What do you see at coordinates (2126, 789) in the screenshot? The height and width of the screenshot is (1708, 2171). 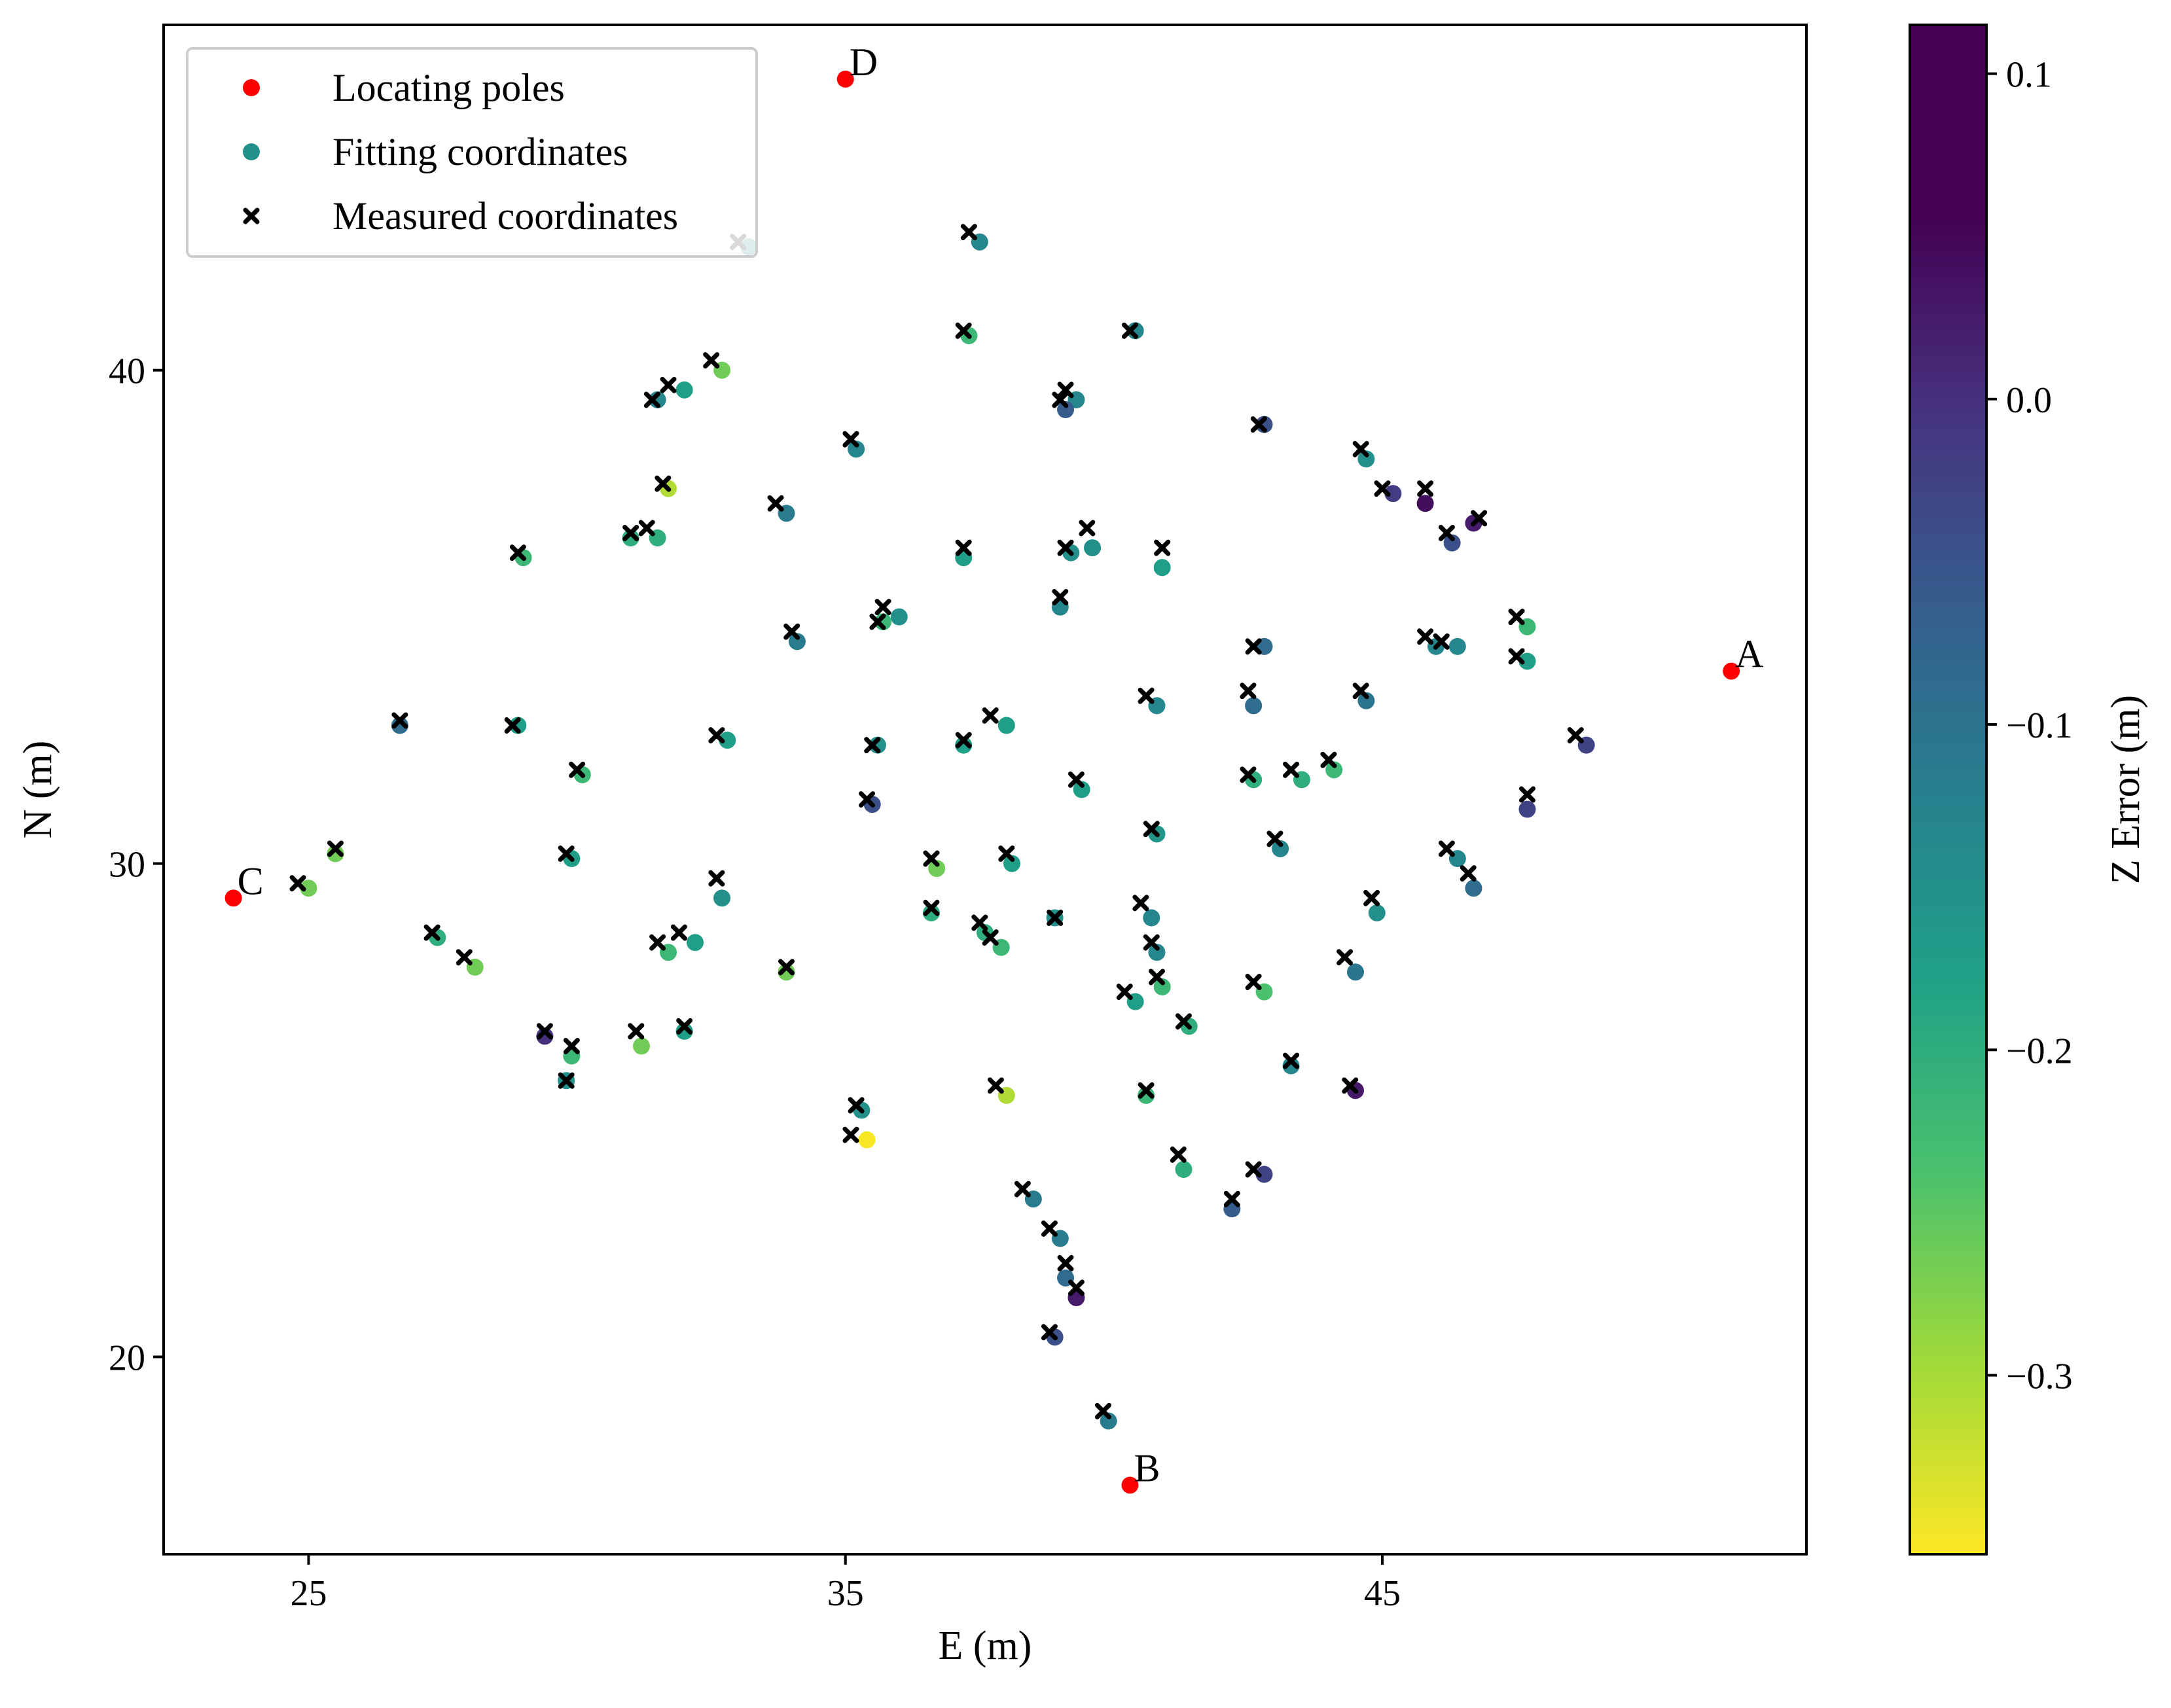 I see `colorbar-label: Z Error (m)` at bounding box center [2126, 789].